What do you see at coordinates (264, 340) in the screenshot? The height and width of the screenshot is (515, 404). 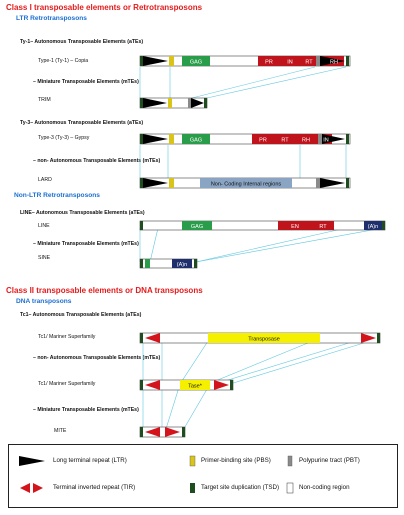 I see `transposase-label: Transposase` at bounding box center [264, 340].